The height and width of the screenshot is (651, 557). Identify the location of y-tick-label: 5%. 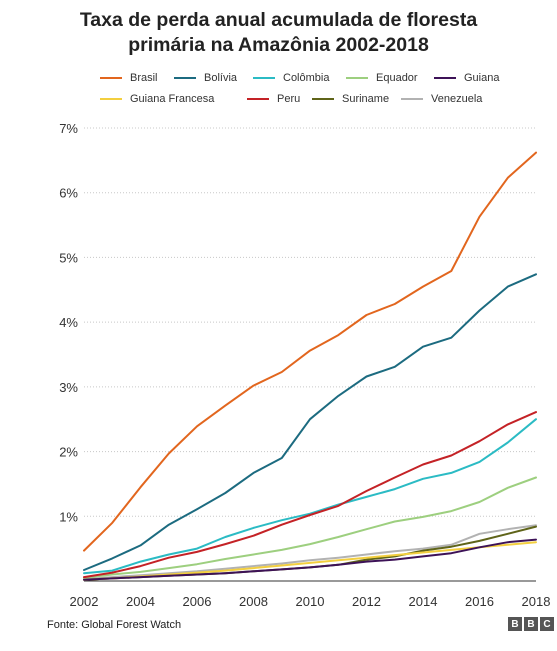
(68, 257).